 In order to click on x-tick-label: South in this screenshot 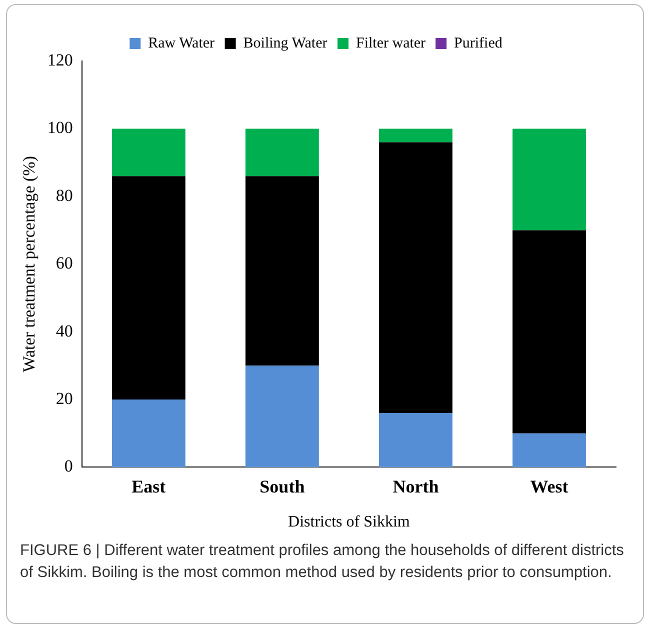, I will do `click(282, 486)`.